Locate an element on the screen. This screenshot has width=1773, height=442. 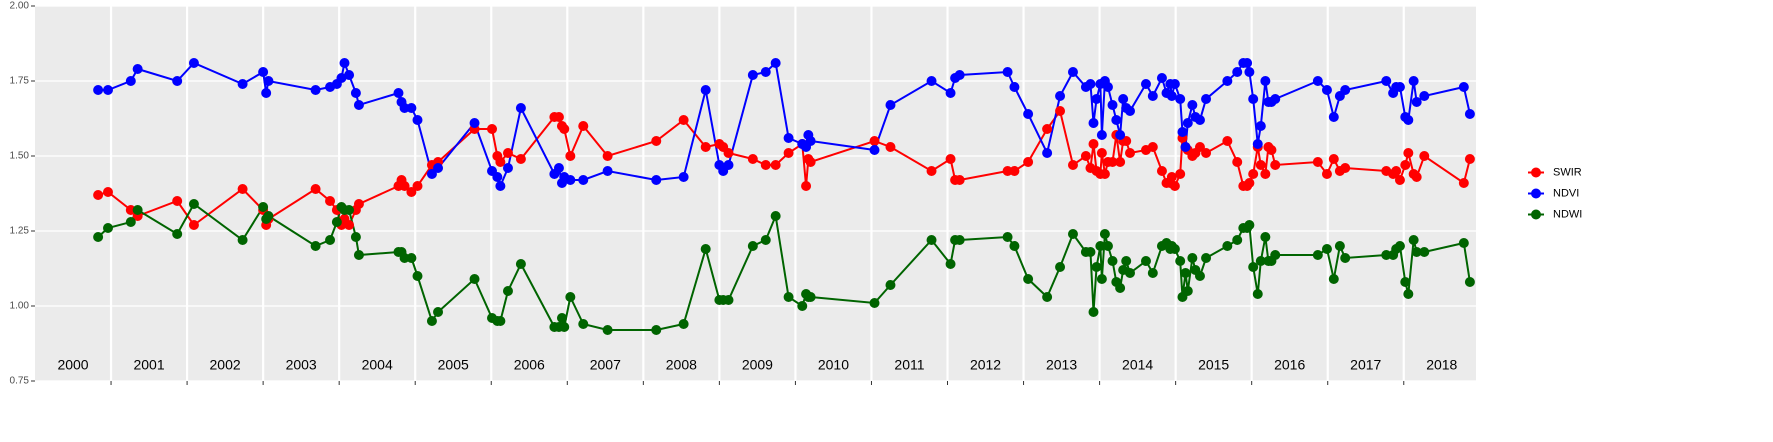
y-tick-label: 1.50 is located at coordinates (20, 156).